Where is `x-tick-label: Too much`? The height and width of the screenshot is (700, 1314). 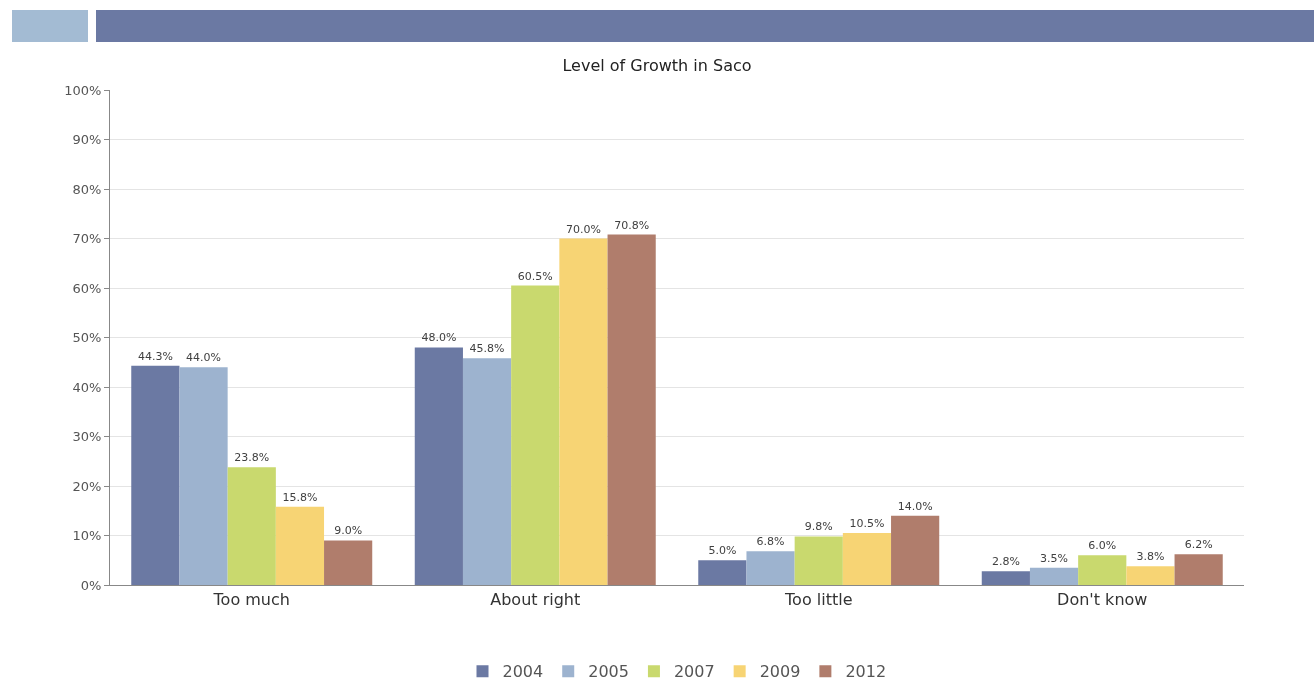 x-tick-label: Too much is located at coordinates (251, 600).